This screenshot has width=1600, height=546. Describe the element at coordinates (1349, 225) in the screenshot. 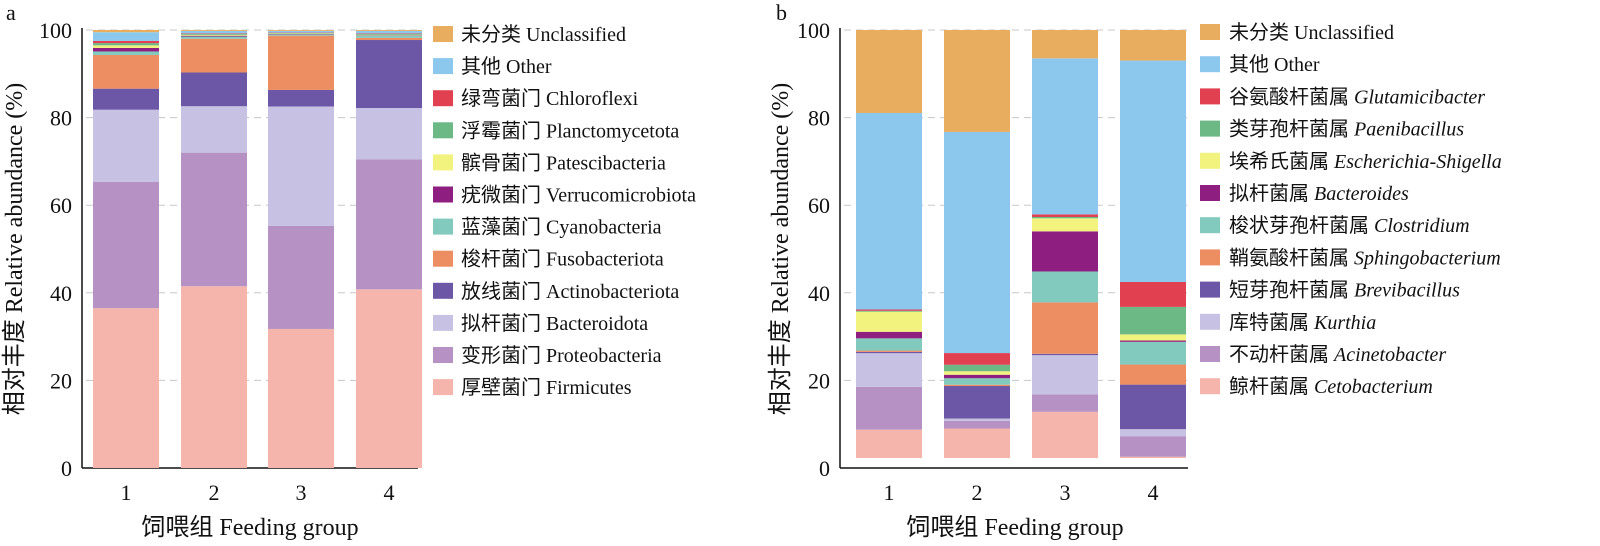

I see `legend-label: 梭状芽孢杆菌属 Clostridium` at that location.